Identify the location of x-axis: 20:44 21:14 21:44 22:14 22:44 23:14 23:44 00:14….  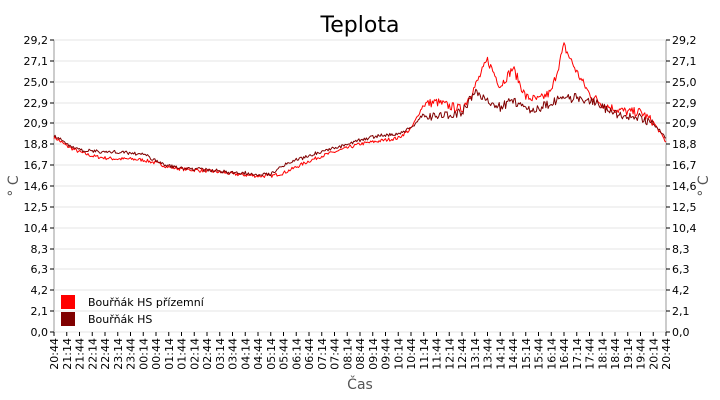
(360, 351).